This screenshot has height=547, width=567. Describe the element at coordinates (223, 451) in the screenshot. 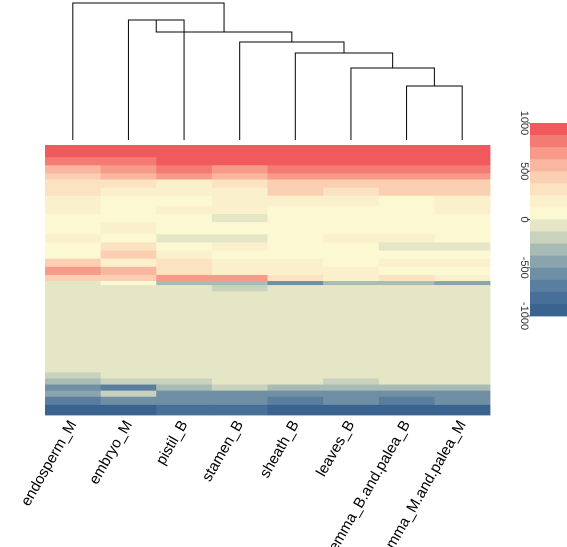

I see `column-label: stamen_B` at that location.